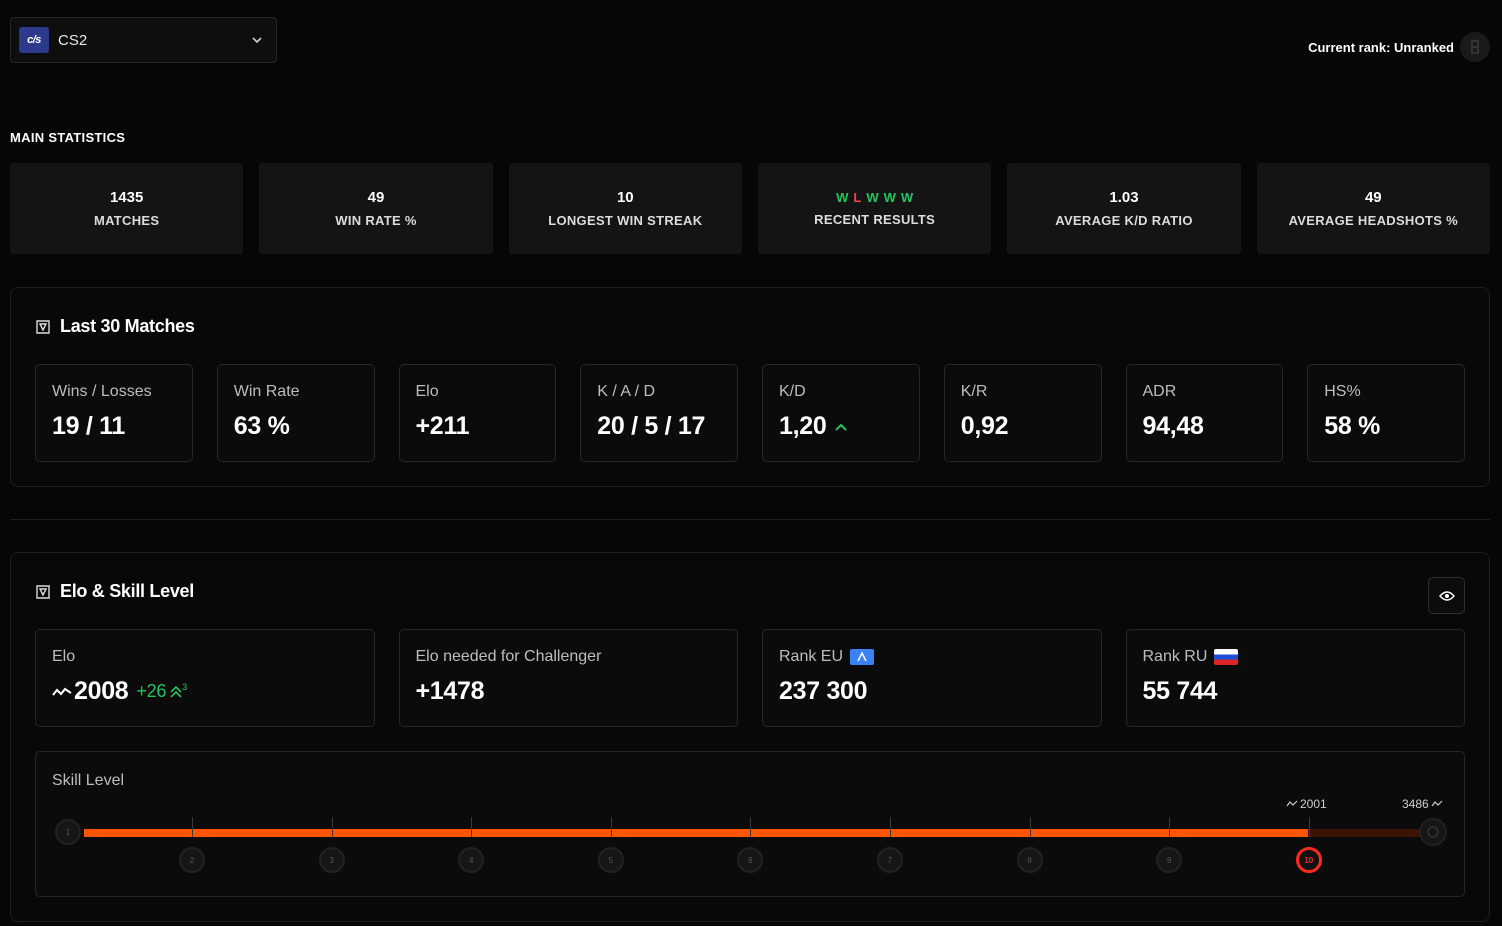 This screenshot has height=926, width=1502. Describe the element at coordinates (874, 208) in the screenshot. I see `stat-card-recent-results: W L W W W RECENT RESULTS` at that location.